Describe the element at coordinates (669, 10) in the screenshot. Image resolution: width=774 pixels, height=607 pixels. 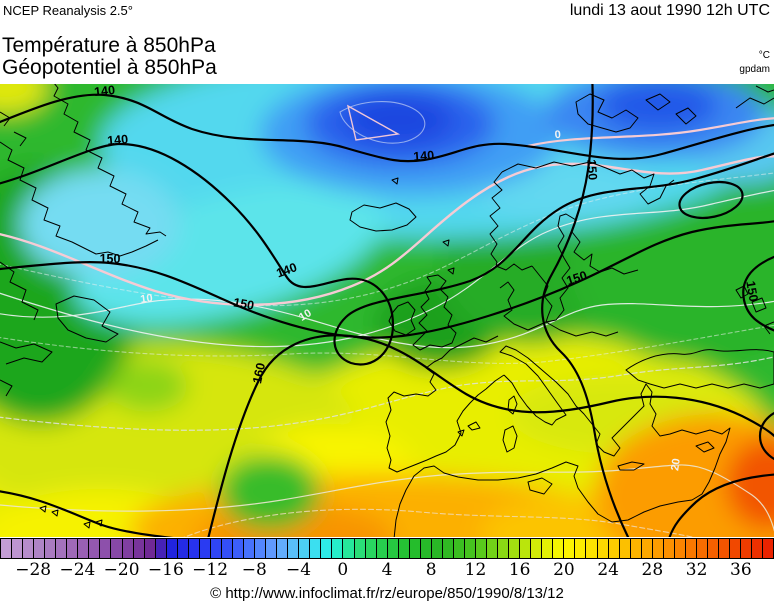
I see `valid-datetime-label: lundi 13 aout 1990 12h UTC` at that location.